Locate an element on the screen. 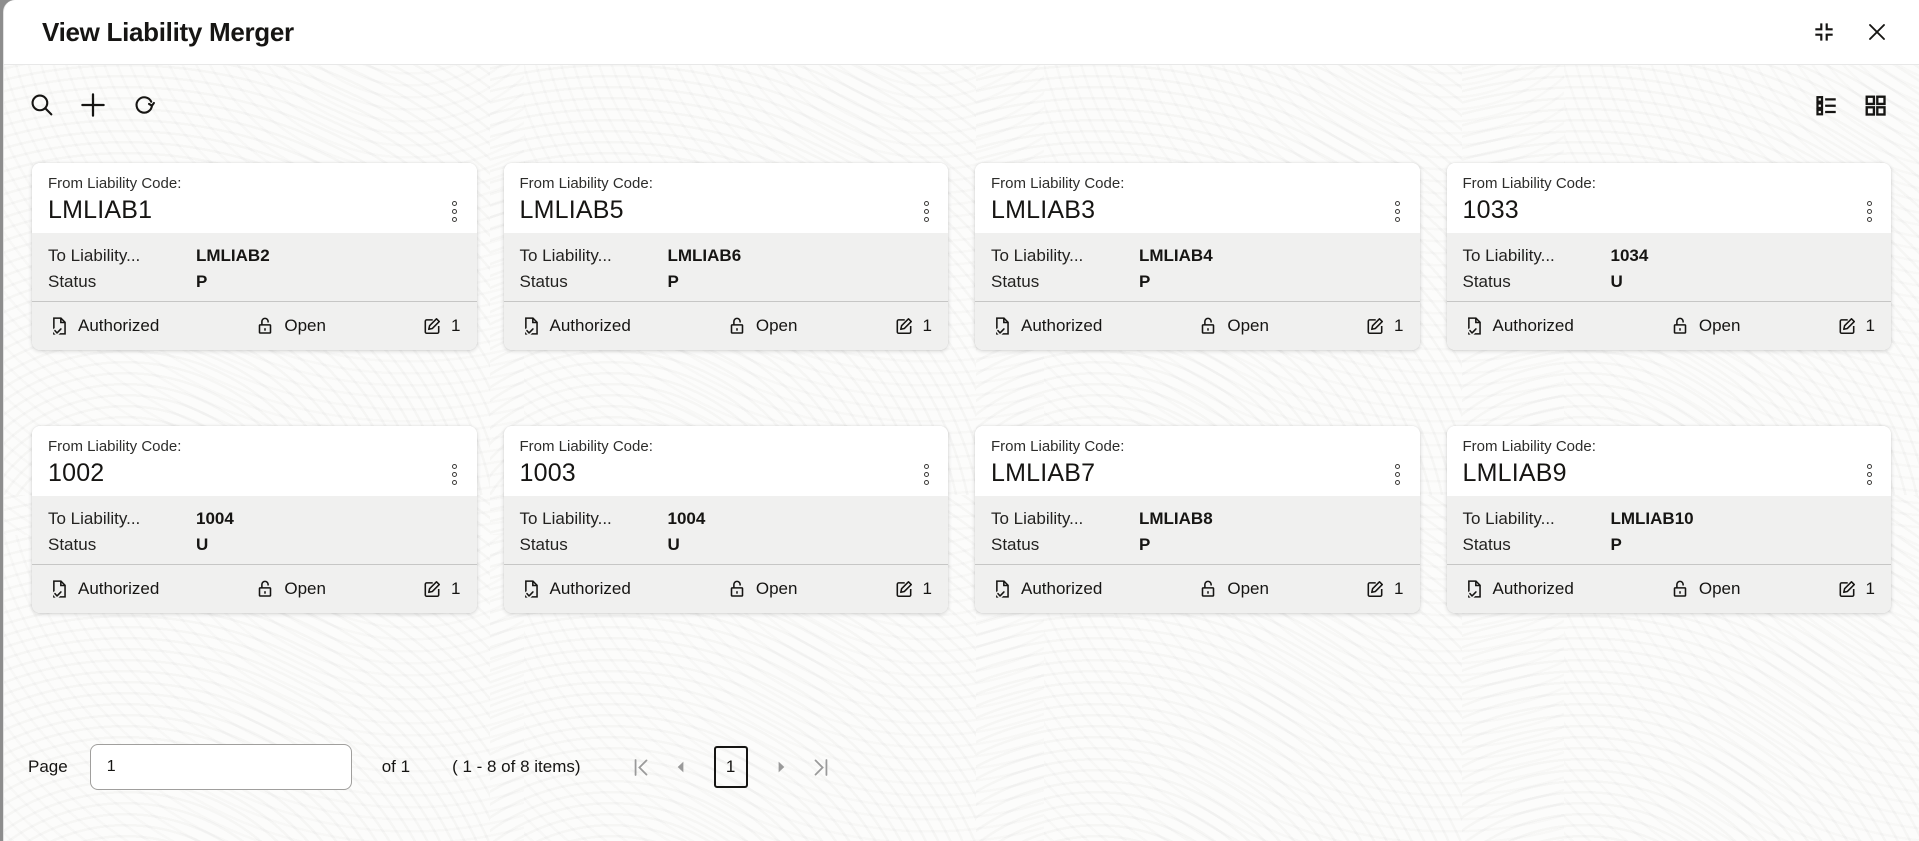 The image size is (1919, 841). add-button is located at coordinates (93, 105).